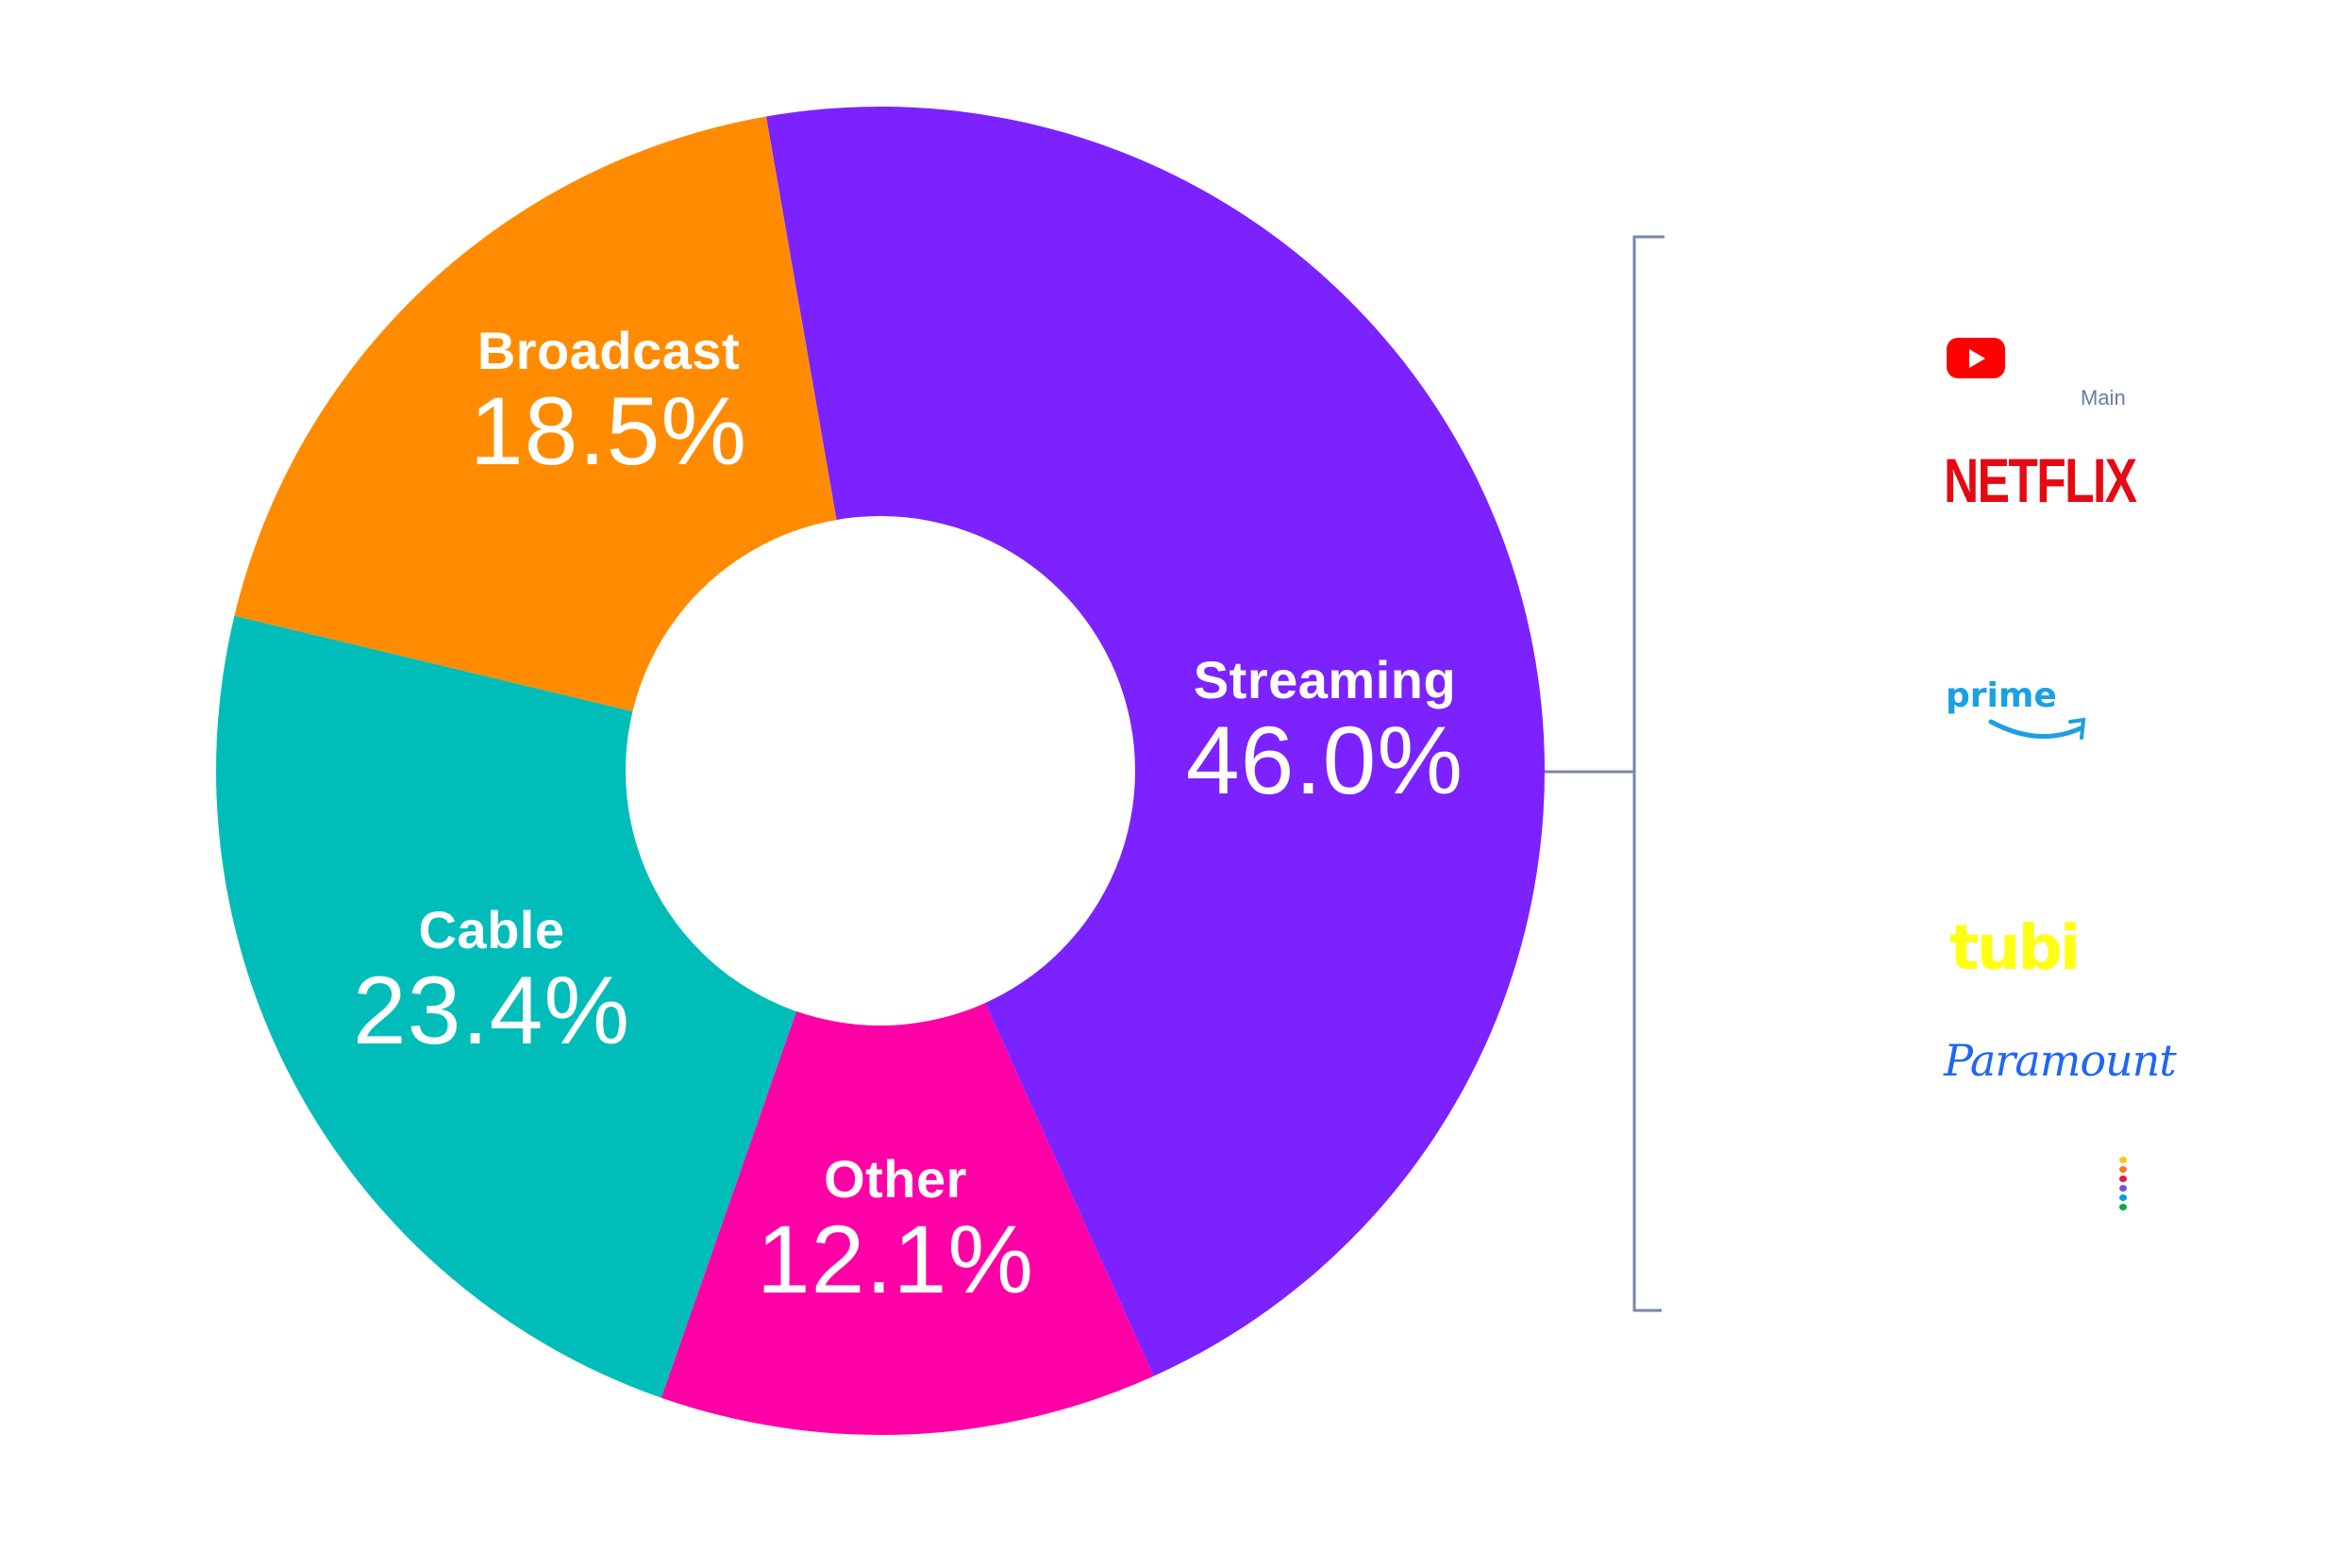 The height and width of the screenshot is (1568, 2325). I want to click on streaming-bracket, so click(1604, 773).